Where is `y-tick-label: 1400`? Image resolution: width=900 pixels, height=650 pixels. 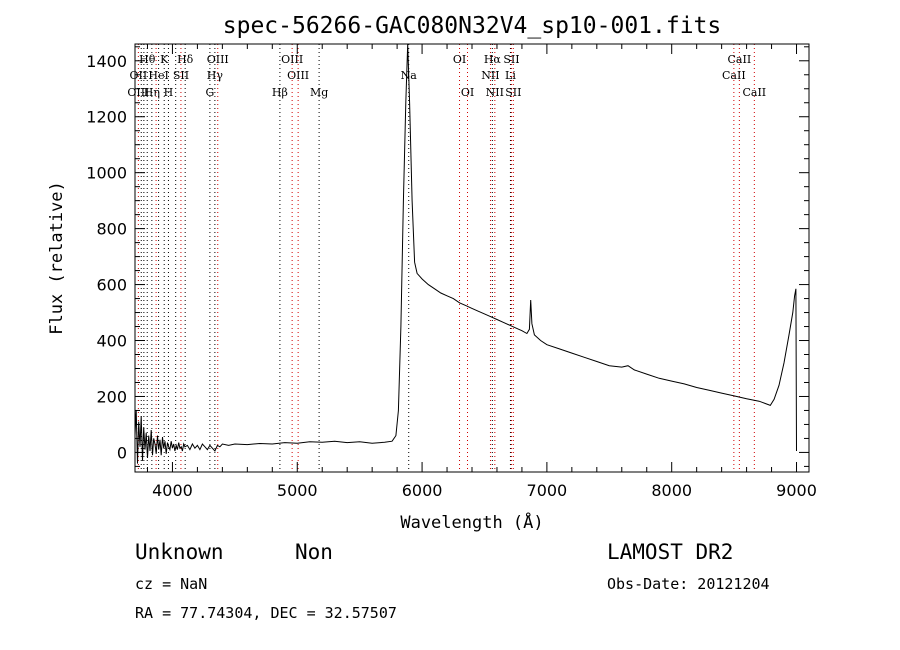
y-tick-label: 1400 is located at coordinates (106, 61).